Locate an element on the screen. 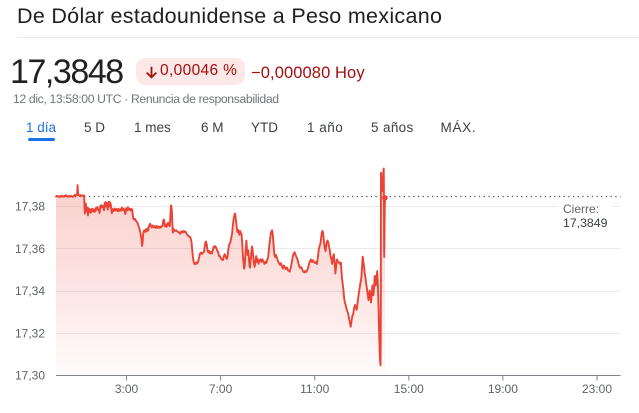  svg-text: Cierre: is located at coordinates (581, 209).